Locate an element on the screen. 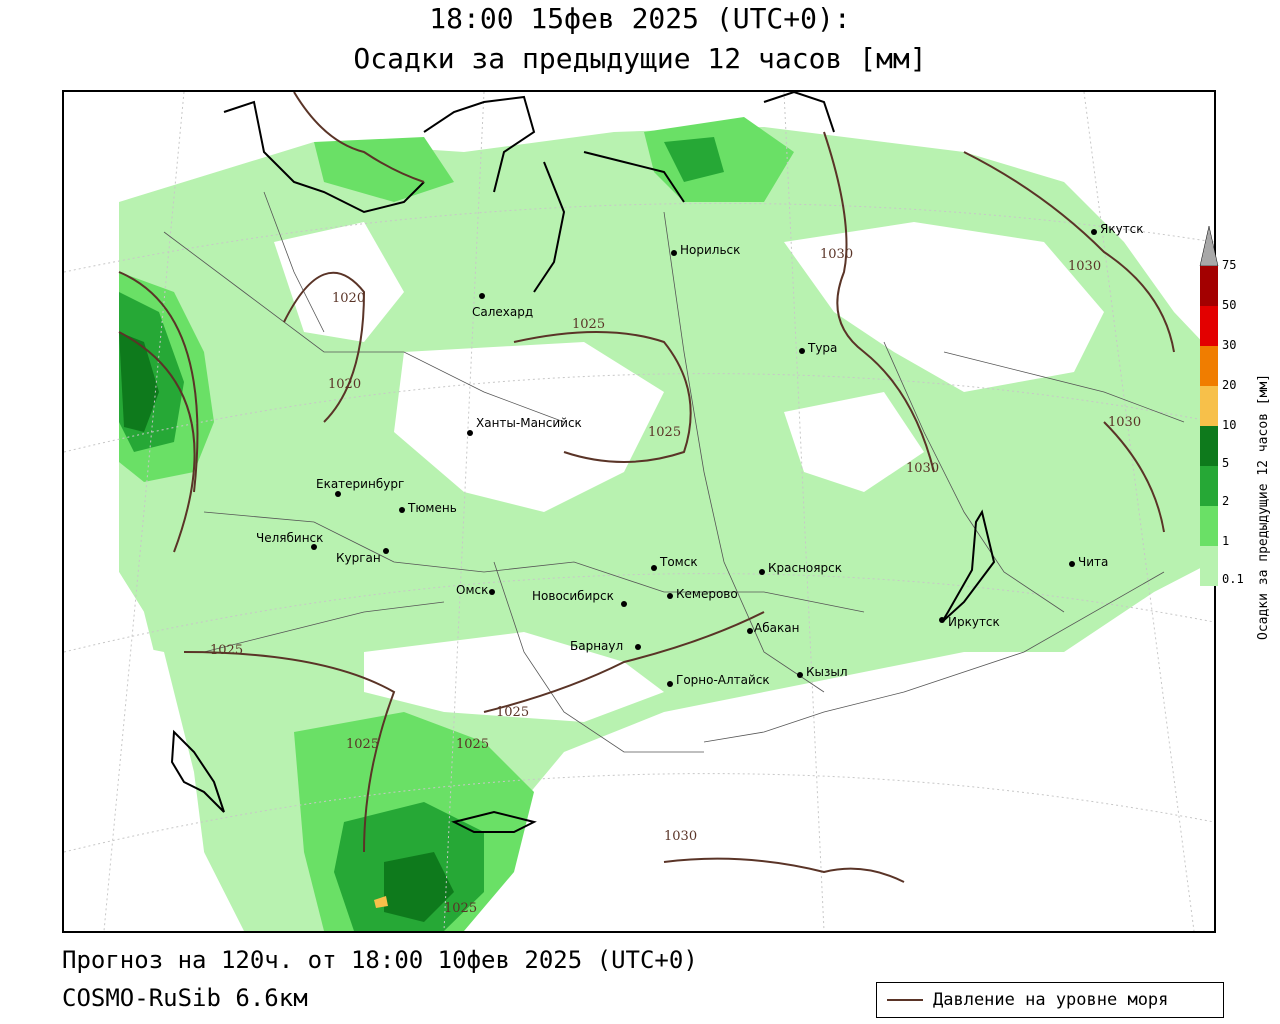 This screenshot has width=1280, height=1024. pressure-legend-label: Давление на уровне моря is located at coordinates (1051, 1000).